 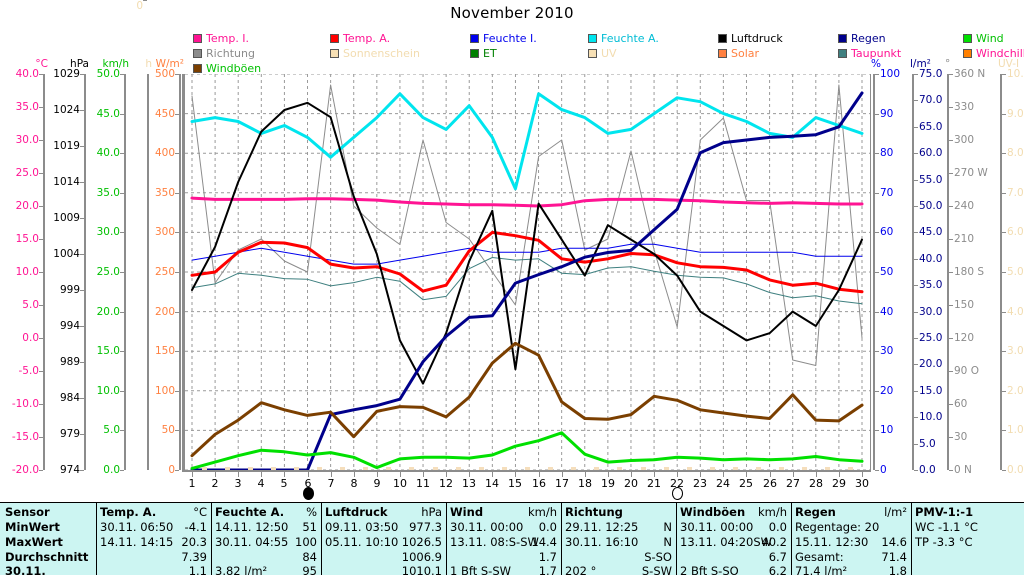 What do you see at coordinates (862, 483) in the screenshot?
I see `x-axis-day-label: 30` at bounding box center [862, 483].